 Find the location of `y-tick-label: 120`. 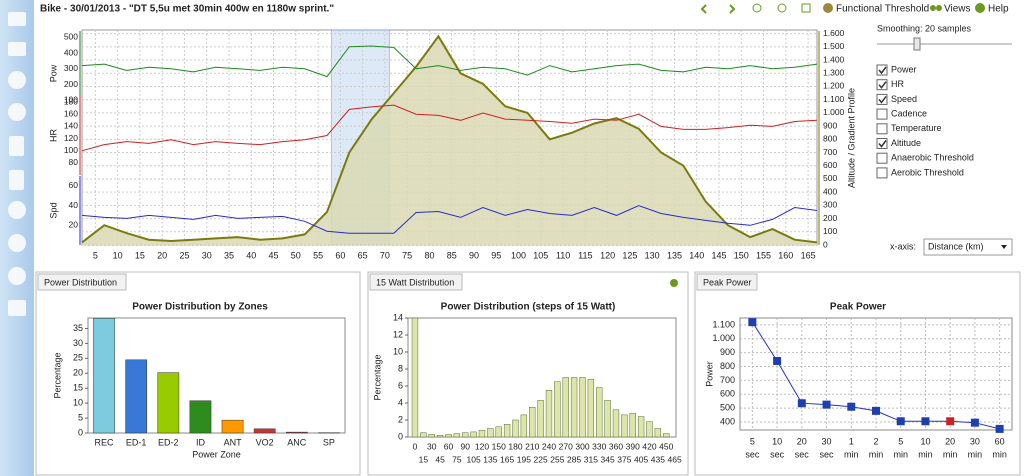

y-tick-label: 120 is located at coordinates (71, 138).